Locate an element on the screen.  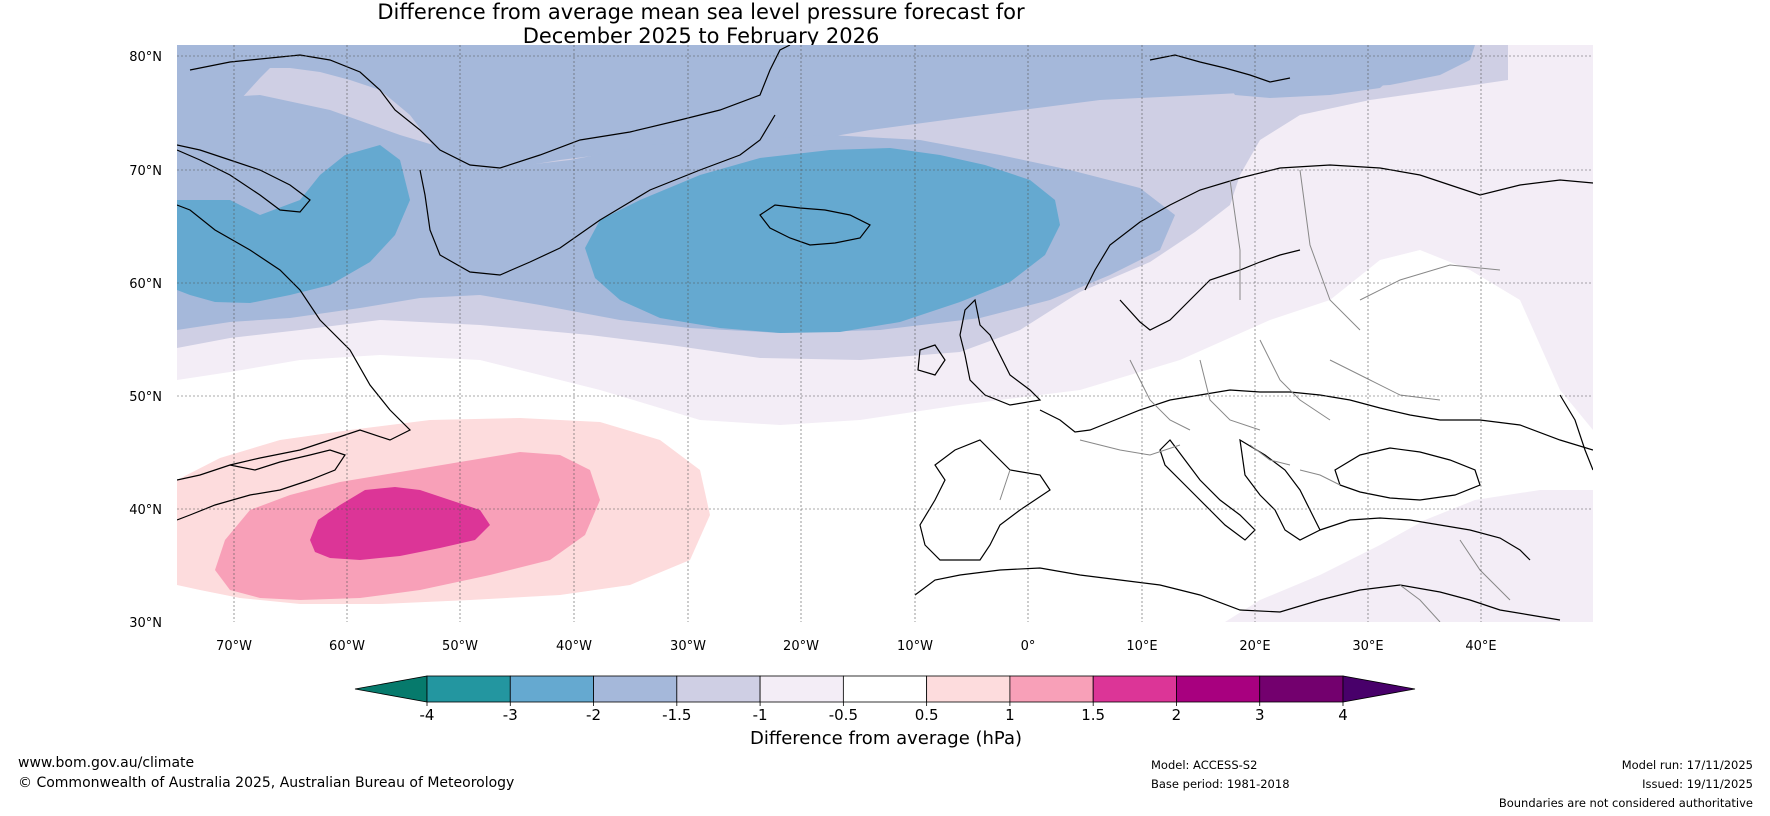
border-lines-central is located at coordinates (1260, 397).